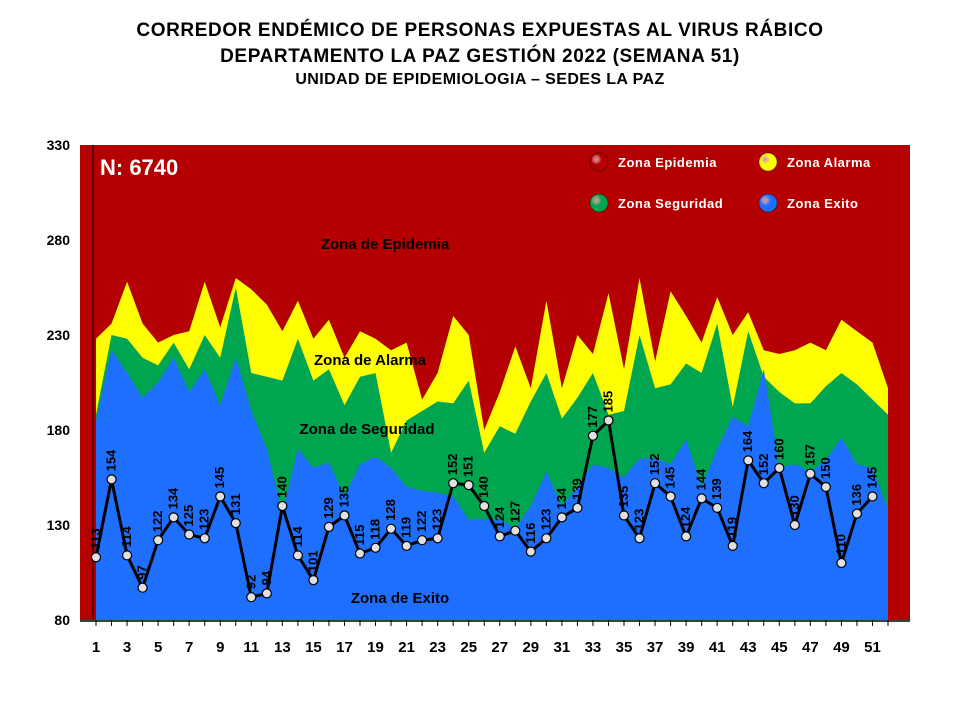  I want to click on x-tick-label: 45, so click(779, 647).